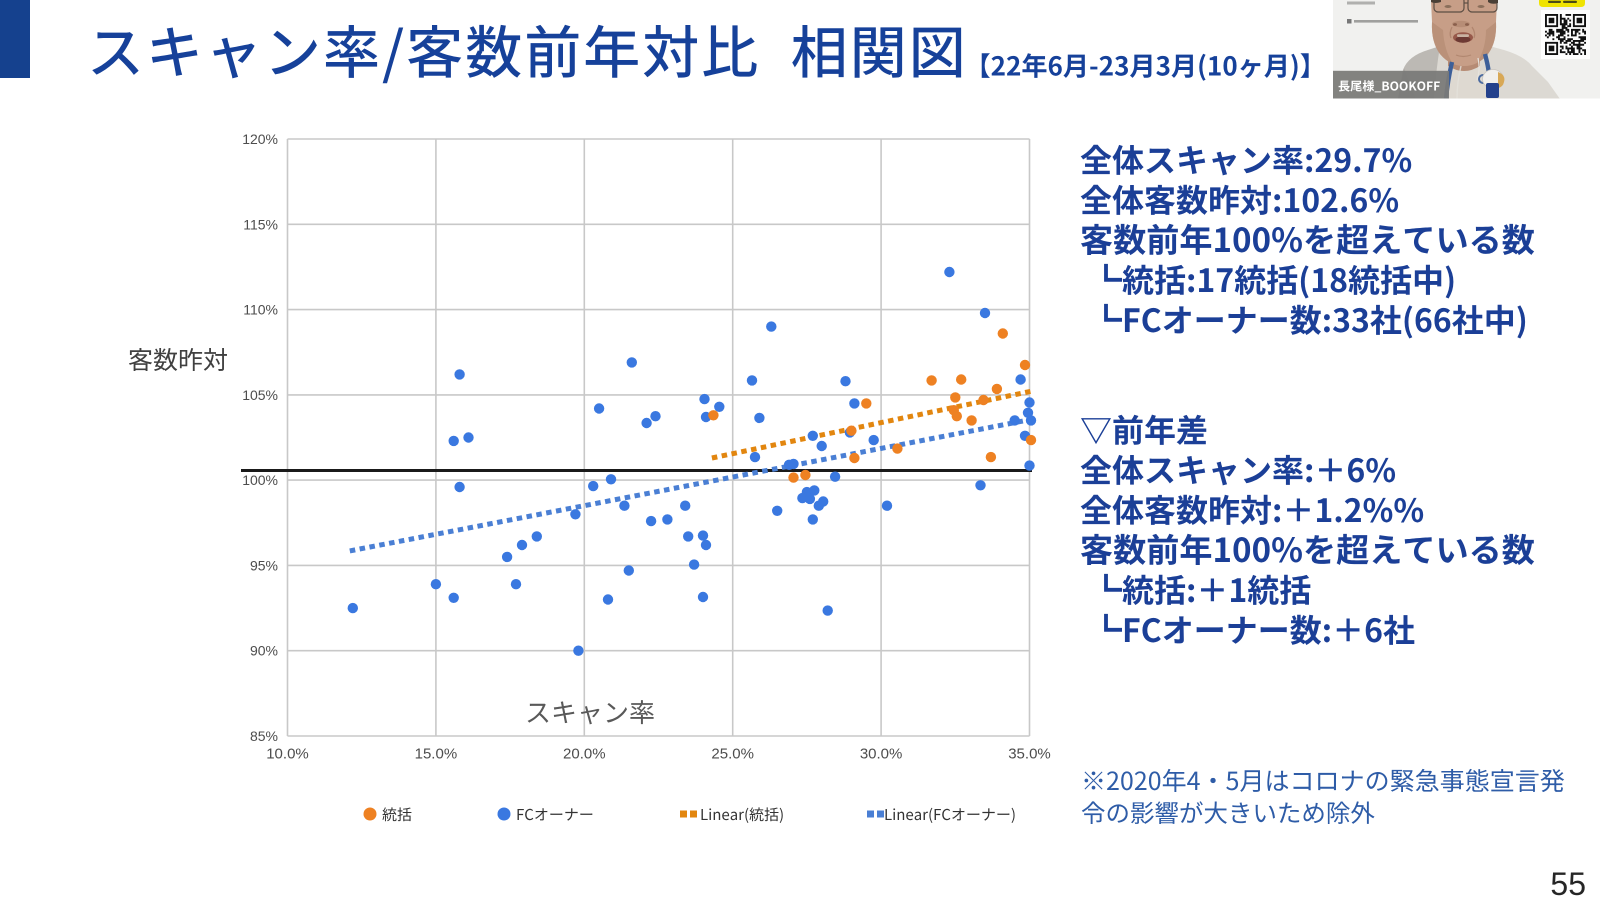  Describe the element at coordinates (881, 754) in the screenshot. I see `svg-text: 30.0%` at that location.